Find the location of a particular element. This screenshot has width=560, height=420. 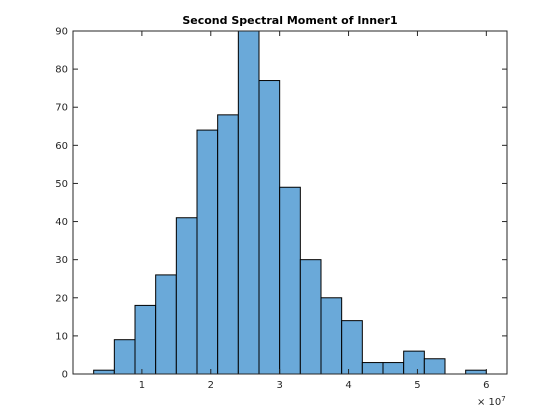

x-scale-base: × 10 is located at coordinates (489, 402).